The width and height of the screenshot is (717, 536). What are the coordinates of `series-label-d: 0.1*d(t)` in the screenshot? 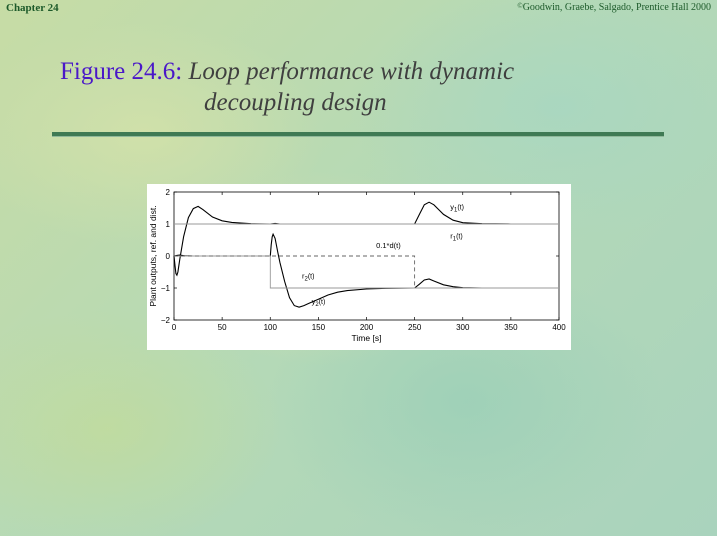 It's located at (388, 245).